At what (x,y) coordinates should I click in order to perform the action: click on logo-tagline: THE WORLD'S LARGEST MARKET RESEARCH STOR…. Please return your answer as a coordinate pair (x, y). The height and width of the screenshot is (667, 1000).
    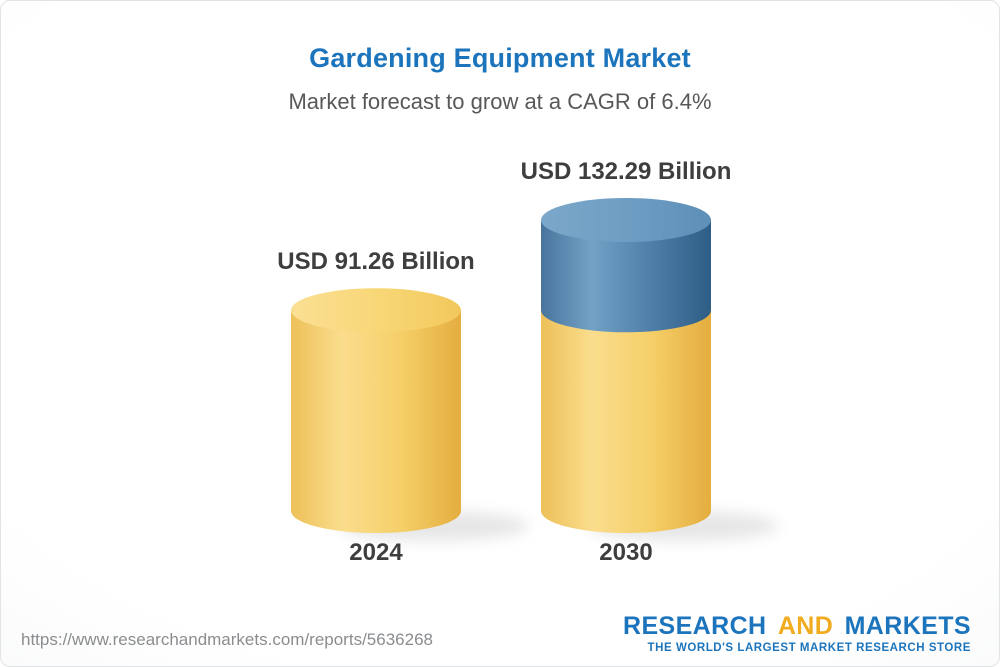
    Looking at the image, I should click on (809, 648).